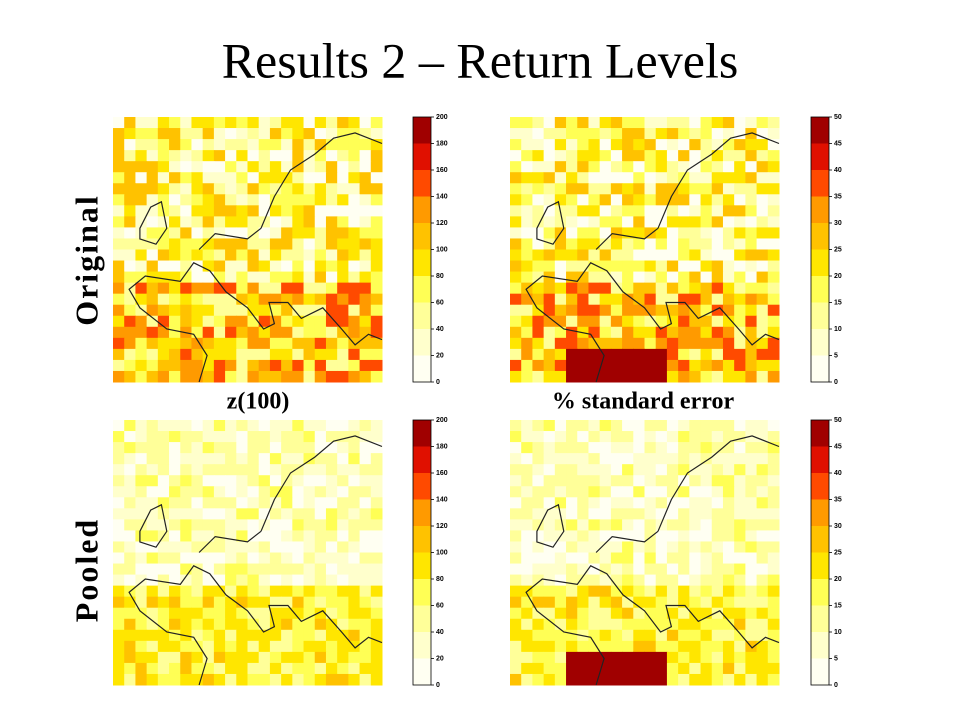  I want to click on colorbar-segment, so click(820, 315).